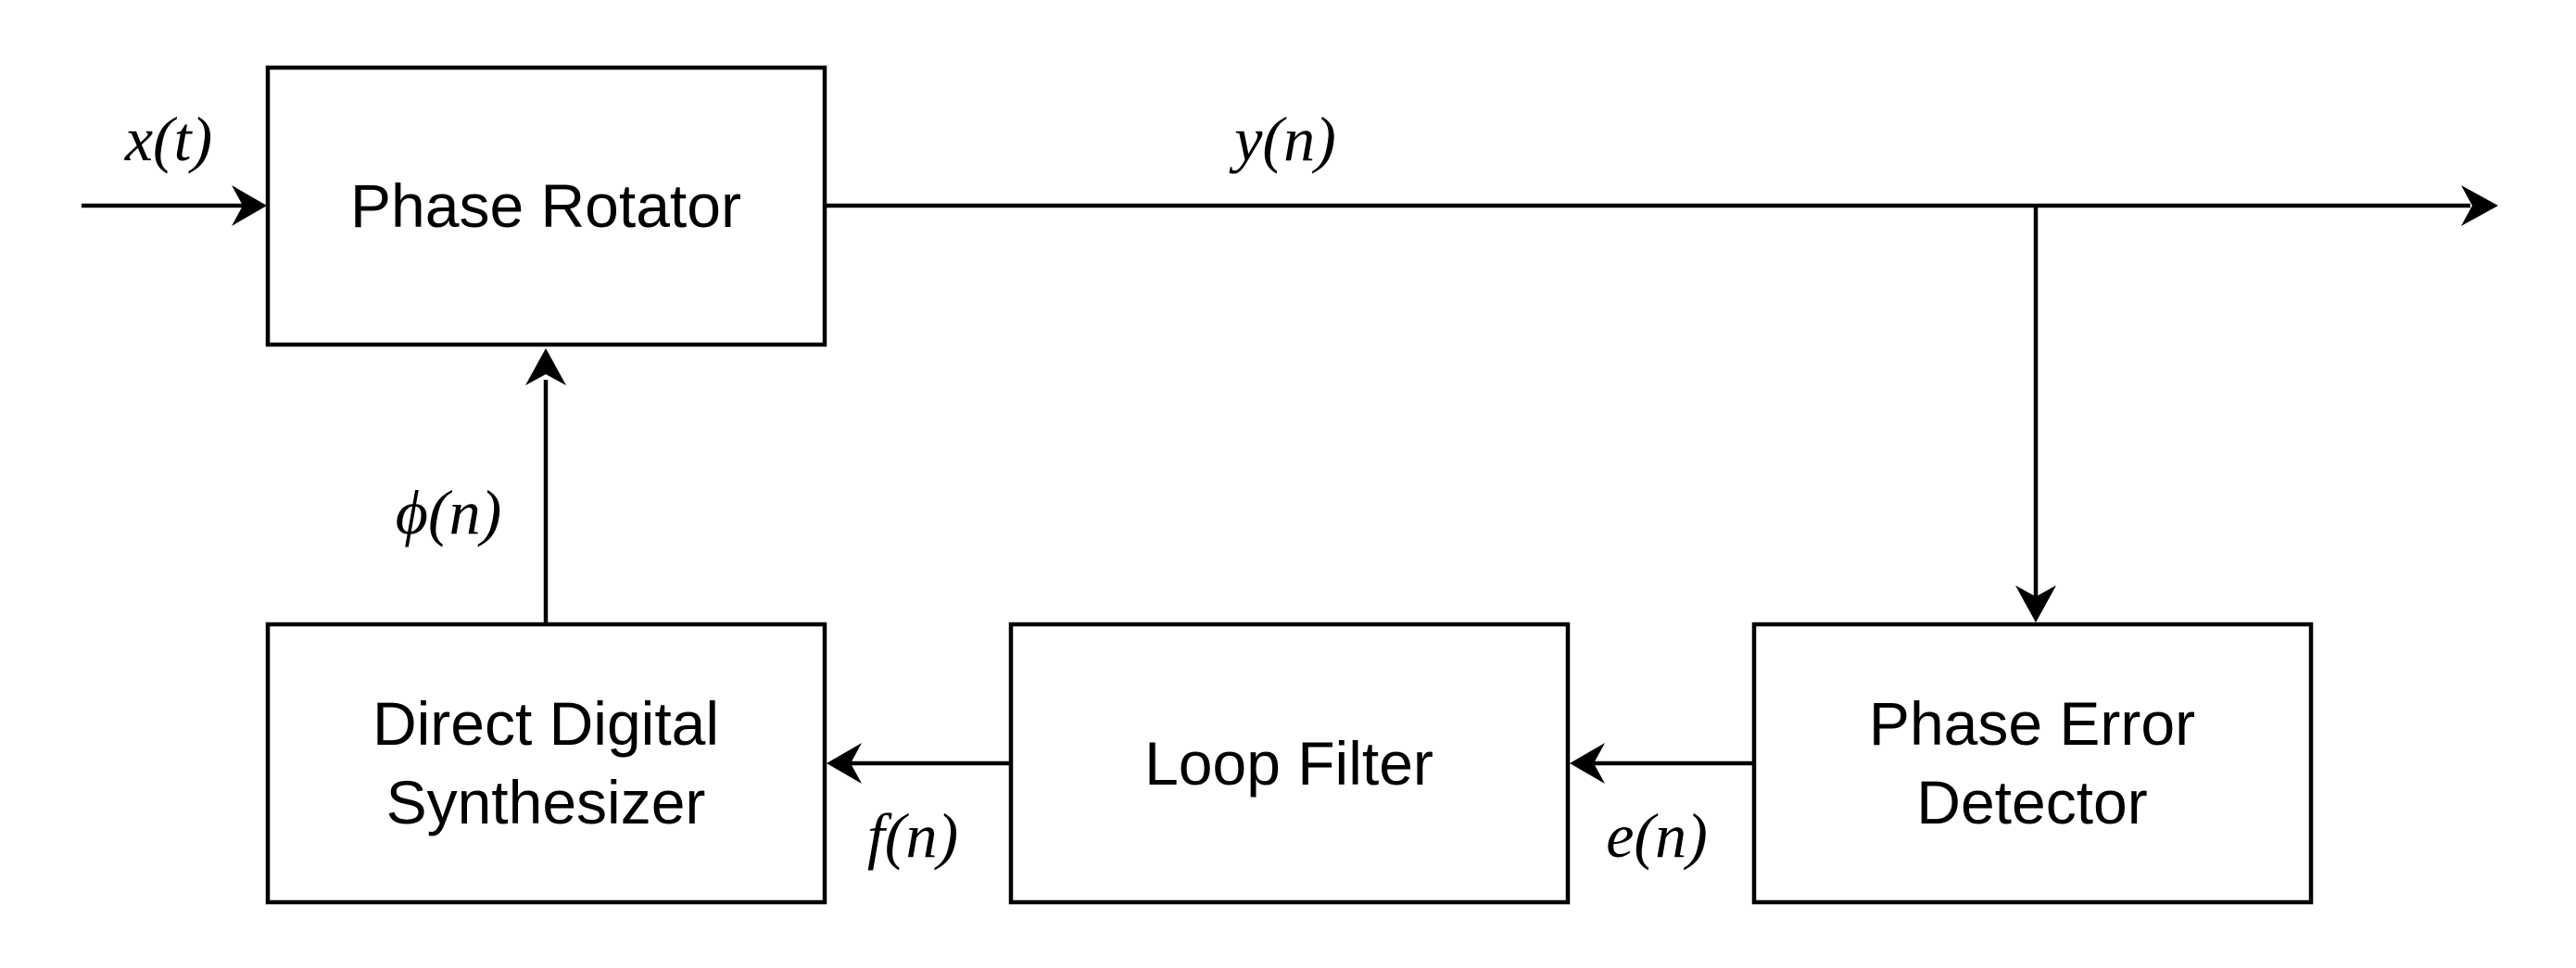 The image size is (2576, 968). What do you see at coordinates (845, 764) in the screenshot?
I see `frequency-signal-arrowhead` at bounding box center [845, 764].